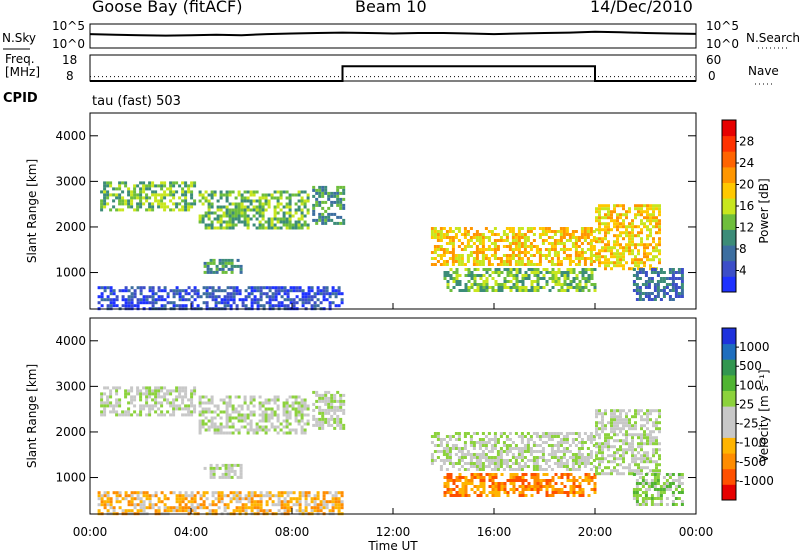 This screenshot has height=554, width=800. Describe the element at coordinates (292, 532) in the screenshot. I see `x-tick-label: 08:00` at that location.